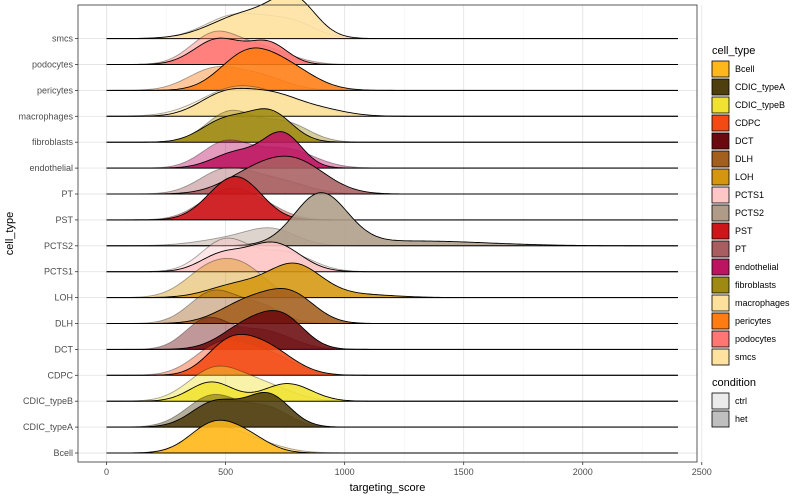 The image size is (800, 500). What do you see at coordinates (720, 123) in the screenshot?
I see `legend-key-CDPC` at bounding box center [720, 123].